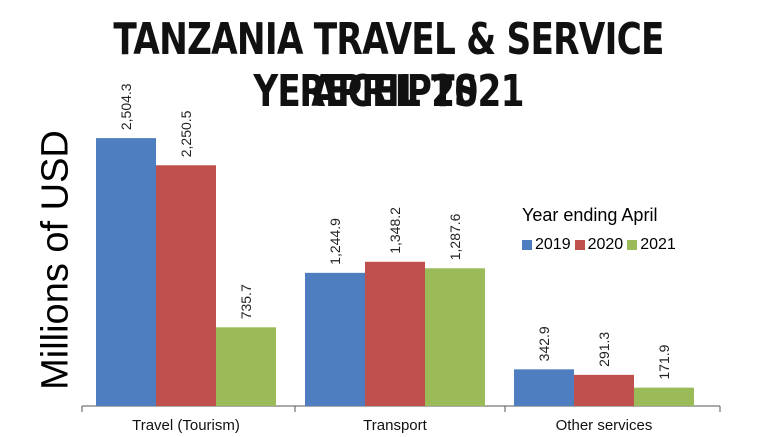 This screenshot has width=777, height=437. I want to click on data-label: 2,504.3, so click(126, 106).